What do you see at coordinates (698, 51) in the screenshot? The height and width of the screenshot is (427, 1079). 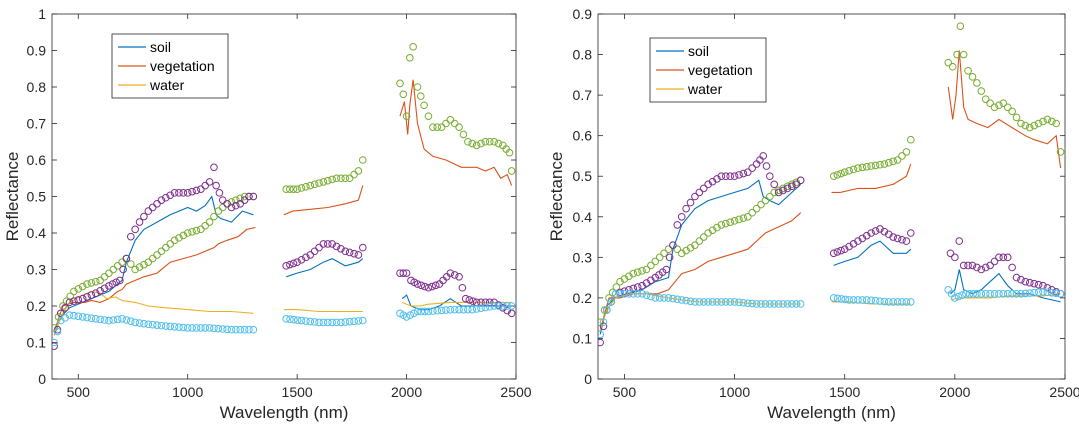 I see `legend-label-soil: soil` at bounding box center [698, 51].